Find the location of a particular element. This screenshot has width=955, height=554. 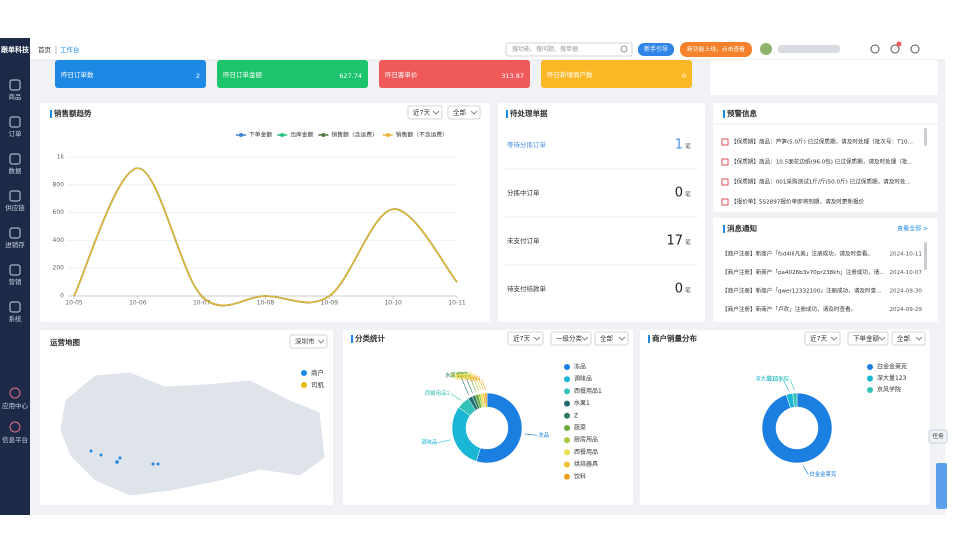

pending-label: 等待分拣订单 is located at coordinates (527, 144).